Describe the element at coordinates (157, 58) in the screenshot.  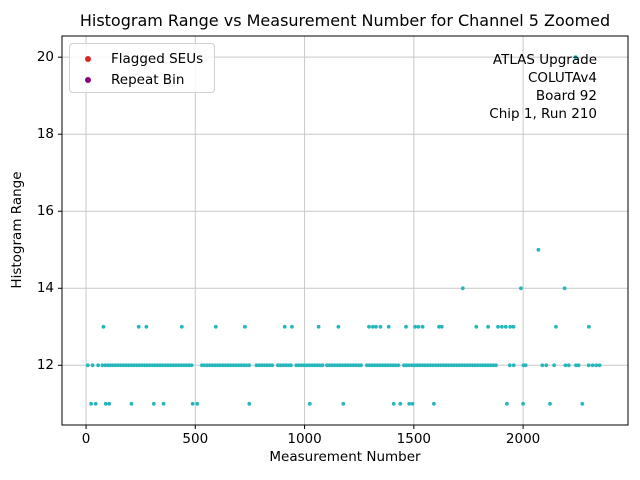
I see `legend-label: Flagged SEUs` at that location.